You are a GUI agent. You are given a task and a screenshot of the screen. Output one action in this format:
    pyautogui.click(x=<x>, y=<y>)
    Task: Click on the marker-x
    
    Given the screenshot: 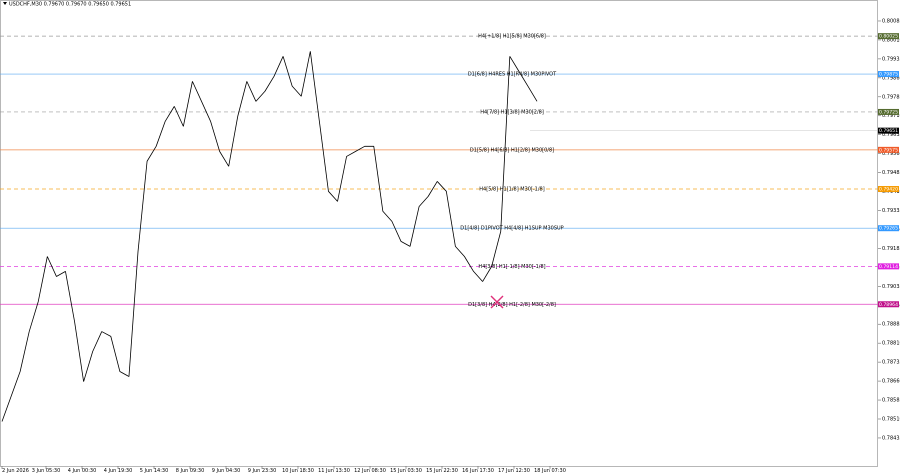 What is the action you would take?
    pyautogui.click(x=497, y=302)
    